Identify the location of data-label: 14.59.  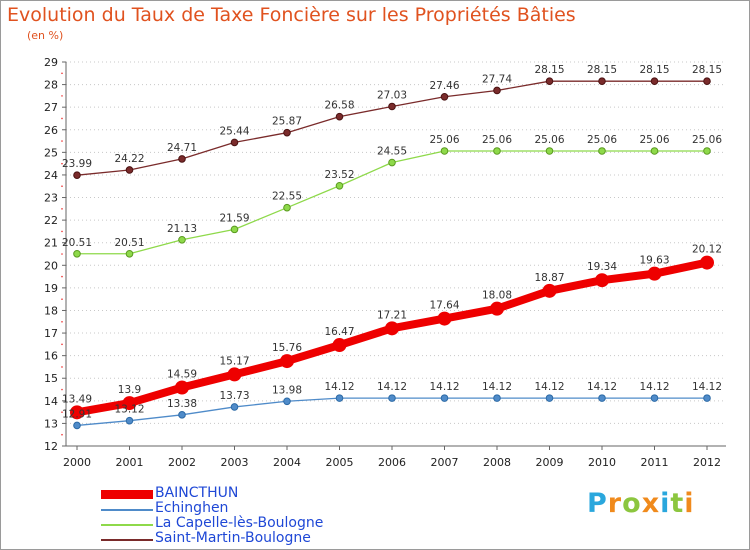
(182, 374).